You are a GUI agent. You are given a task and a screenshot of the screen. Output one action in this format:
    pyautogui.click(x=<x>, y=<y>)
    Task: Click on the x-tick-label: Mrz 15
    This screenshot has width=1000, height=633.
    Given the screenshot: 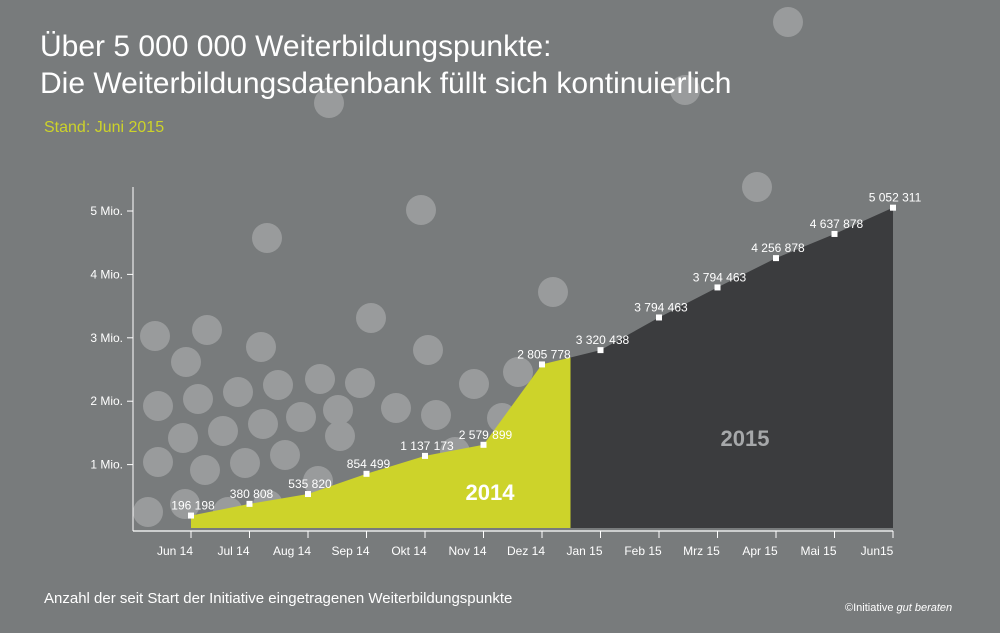 What is the action you would take?
    pyautogui.click(x=701, y=551)
    